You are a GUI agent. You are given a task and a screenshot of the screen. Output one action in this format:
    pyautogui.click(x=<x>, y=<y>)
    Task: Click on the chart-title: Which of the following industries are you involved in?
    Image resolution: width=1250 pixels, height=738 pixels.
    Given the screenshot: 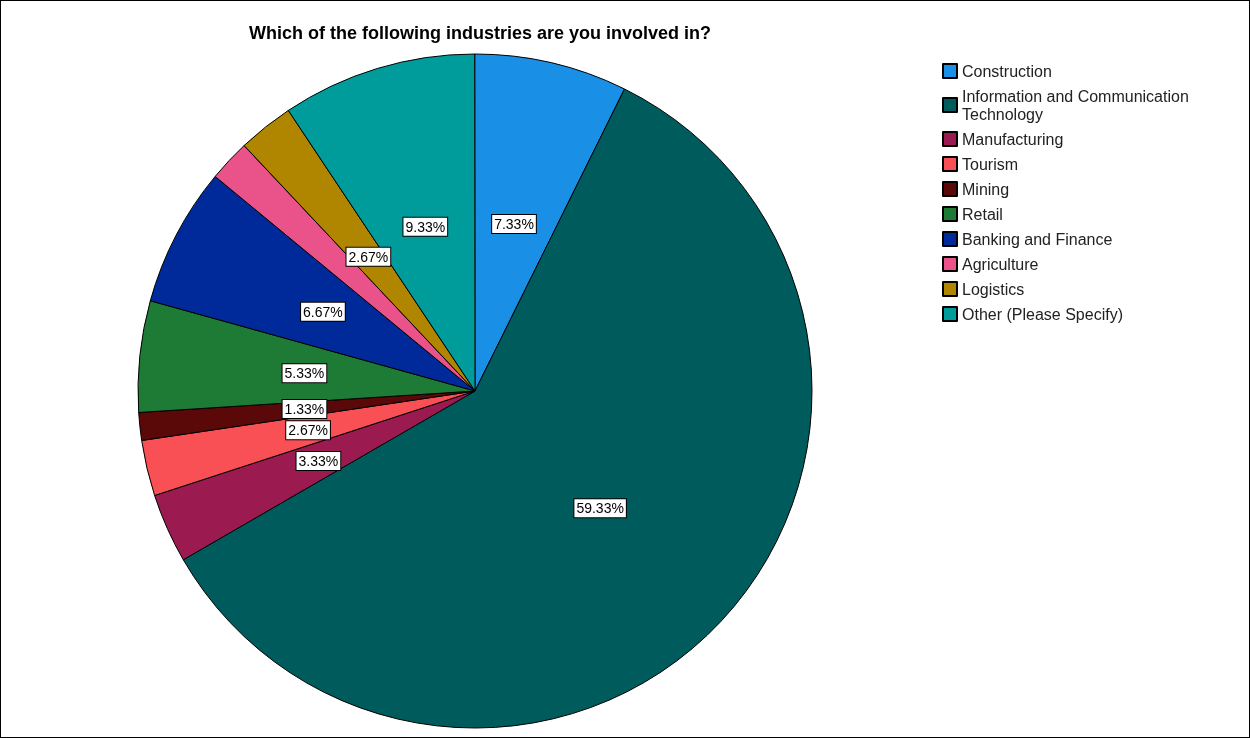 What is the action you would take?
    pyautogui.click(x=480, y=33)
    